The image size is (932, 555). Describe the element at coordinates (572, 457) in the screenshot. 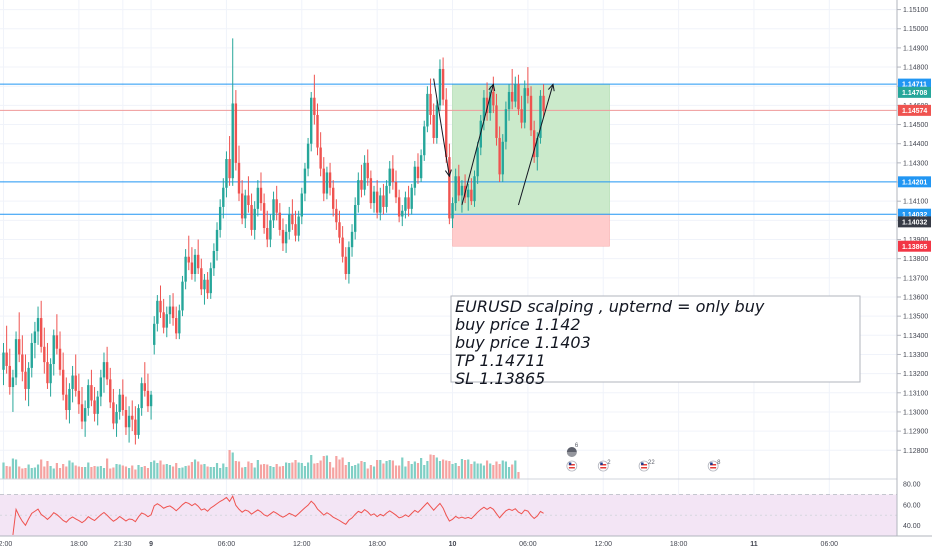

I see `economic-event-flag-icon: 6` at that location.